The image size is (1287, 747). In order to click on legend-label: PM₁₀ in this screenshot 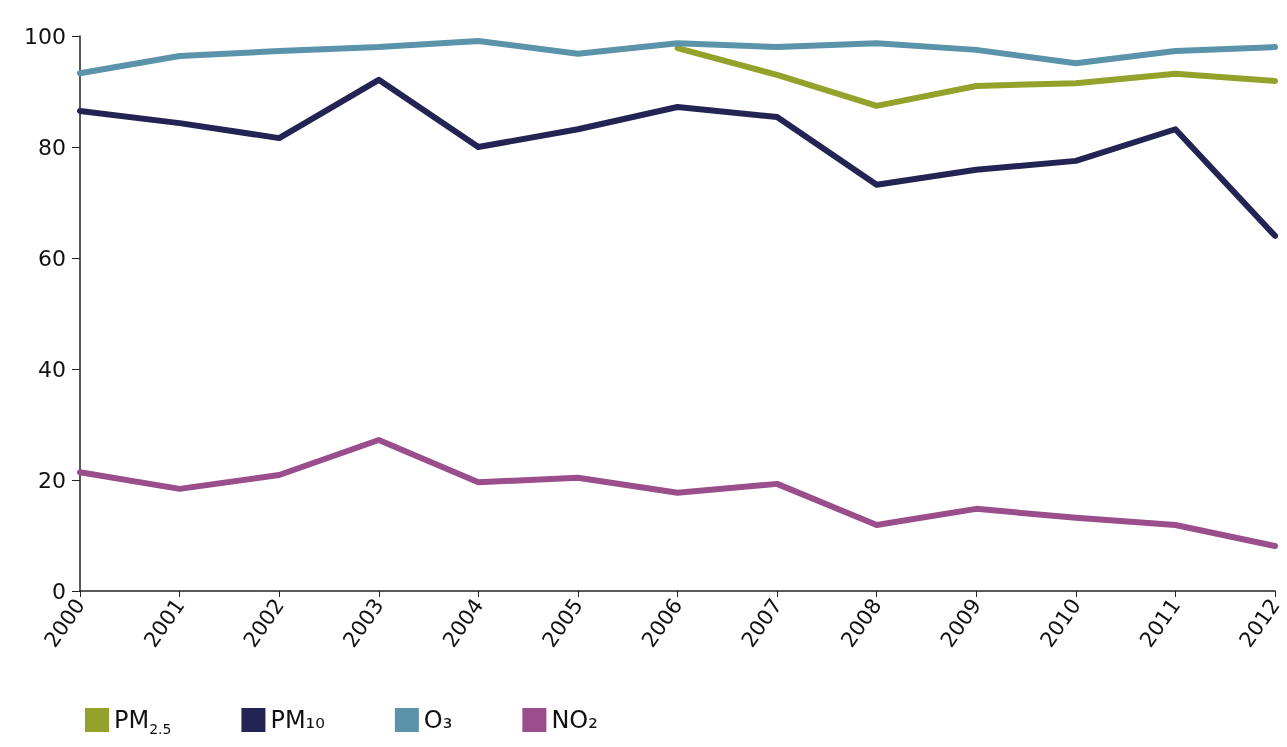, I will do `click(297, 720)`.